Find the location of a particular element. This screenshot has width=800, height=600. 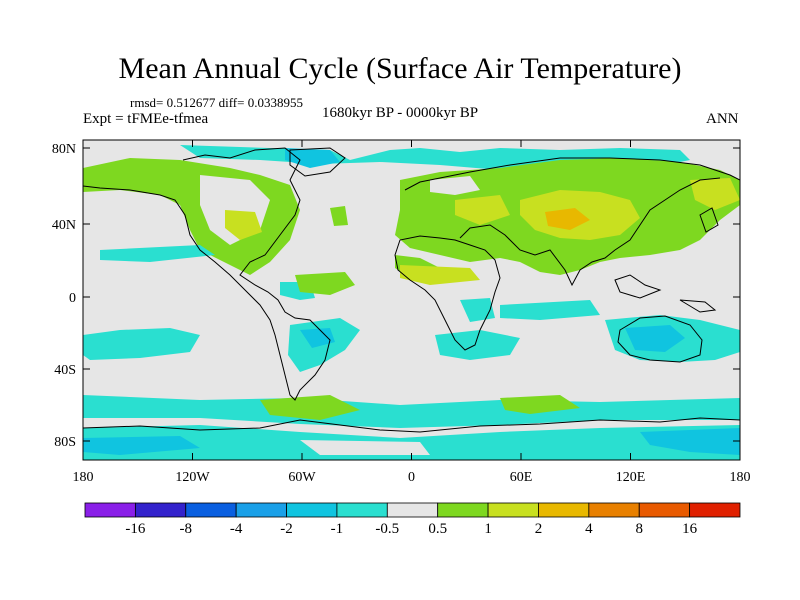

coastline-africa is located at coordinates (447, 293).